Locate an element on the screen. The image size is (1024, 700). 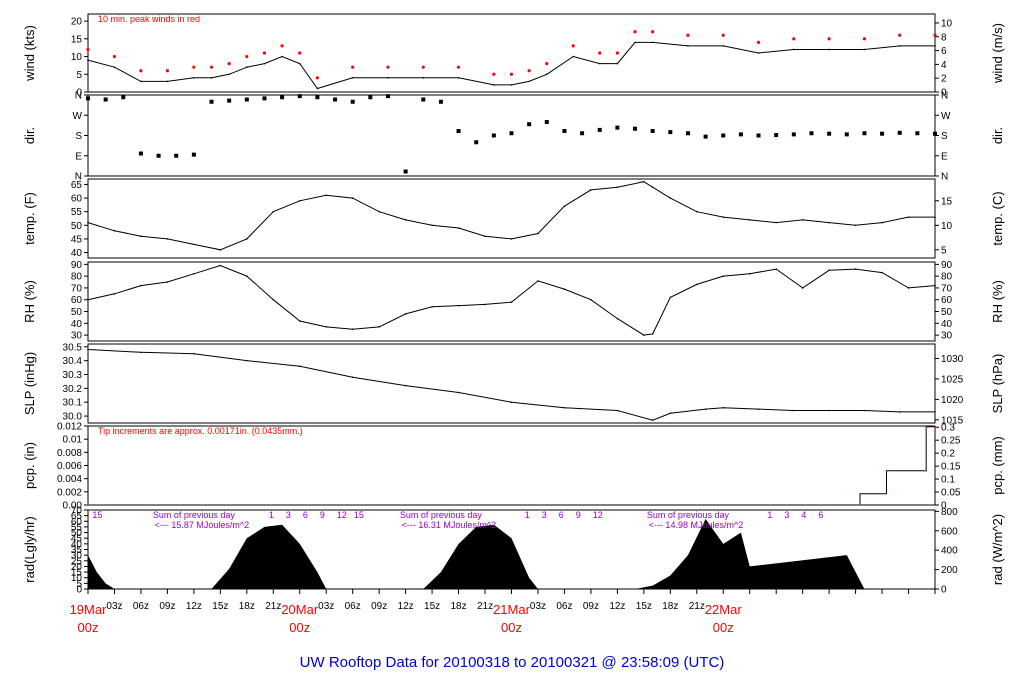
dir-ytick-label-right: N is located at coordinates (944, 96).